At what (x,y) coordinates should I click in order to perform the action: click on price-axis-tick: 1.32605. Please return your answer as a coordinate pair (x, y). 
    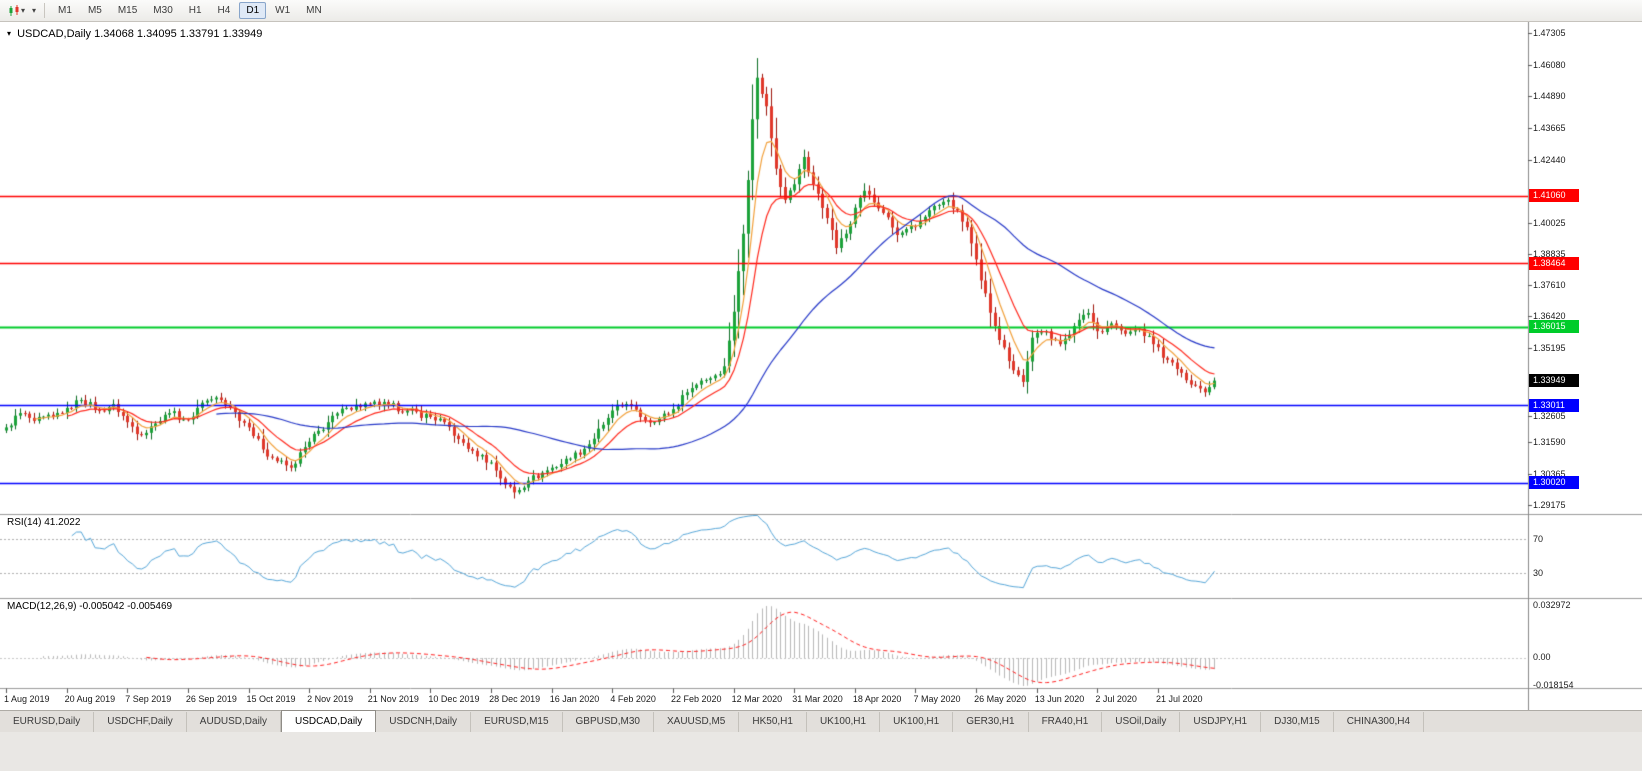
    Looking at the image, I should click on (1549, 415).